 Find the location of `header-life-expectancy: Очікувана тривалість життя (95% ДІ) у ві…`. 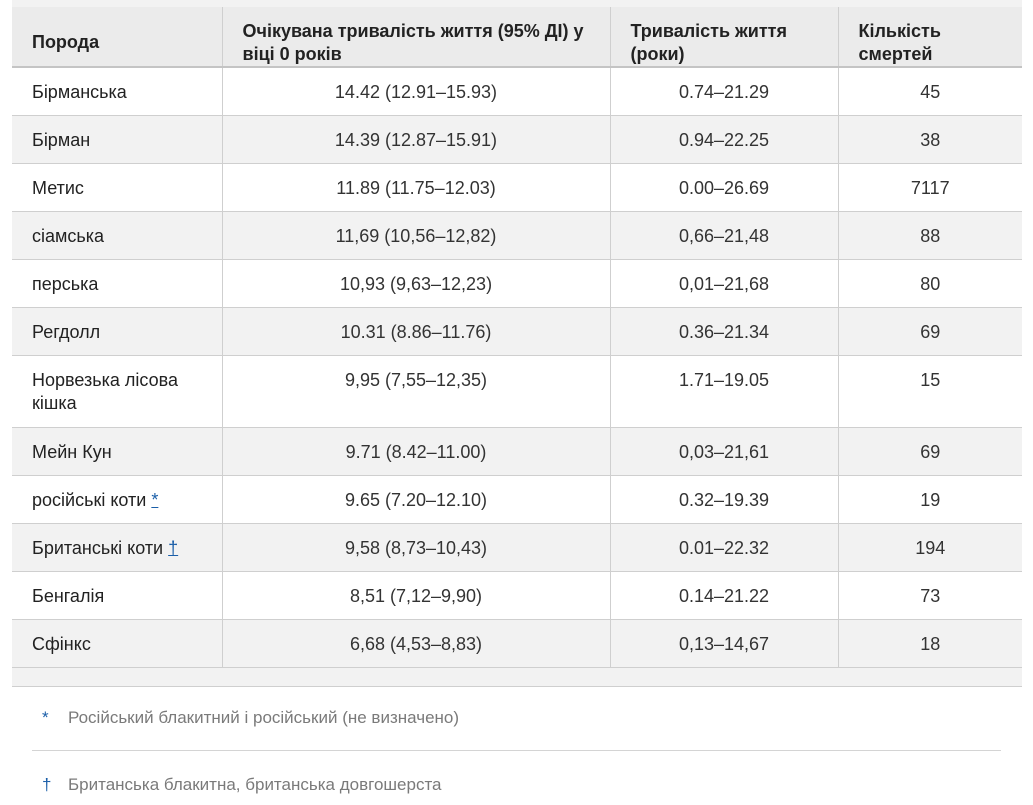

header-life-expectancy: Очікувана тривалість життя (95% ДІ) у ві… is located at coordinates (416, 37).